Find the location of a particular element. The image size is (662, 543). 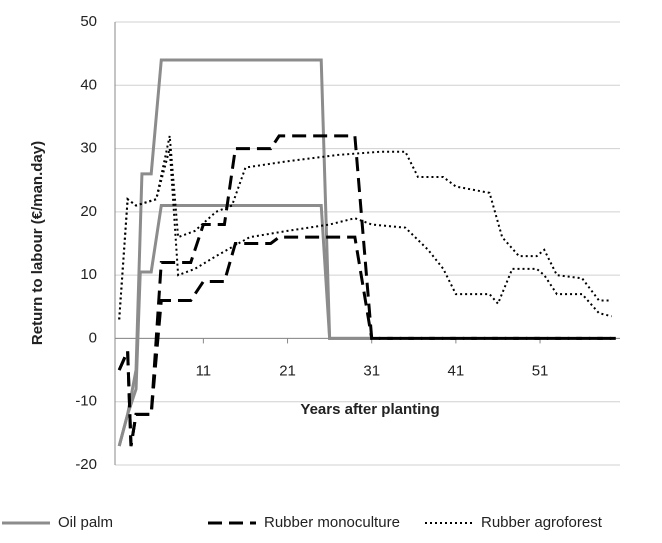

x-tick-label: 51 is located at coordinates (540, 370).